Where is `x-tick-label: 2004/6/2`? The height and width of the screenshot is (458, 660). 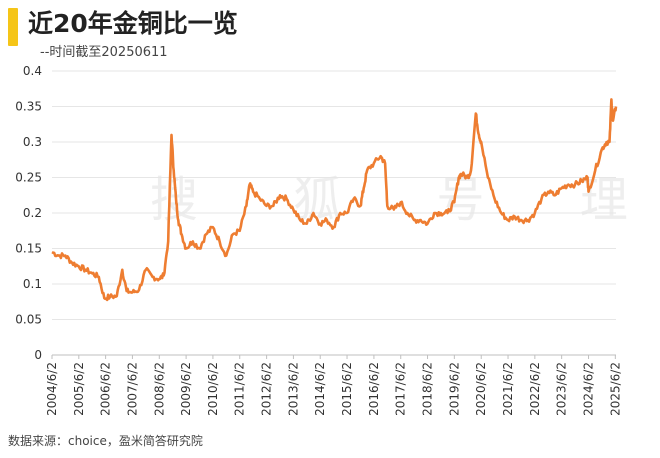 x-tick-label: 2004/6/2 is located at coordinates (52, 389).